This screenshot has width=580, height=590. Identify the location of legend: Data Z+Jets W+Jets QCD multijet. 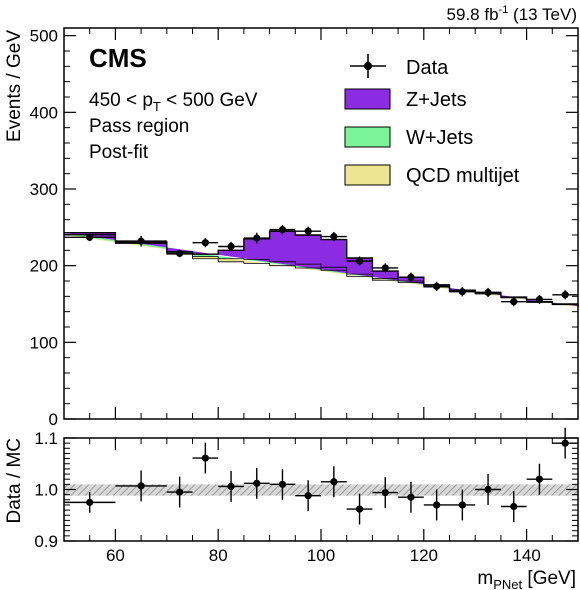
(432, 120).